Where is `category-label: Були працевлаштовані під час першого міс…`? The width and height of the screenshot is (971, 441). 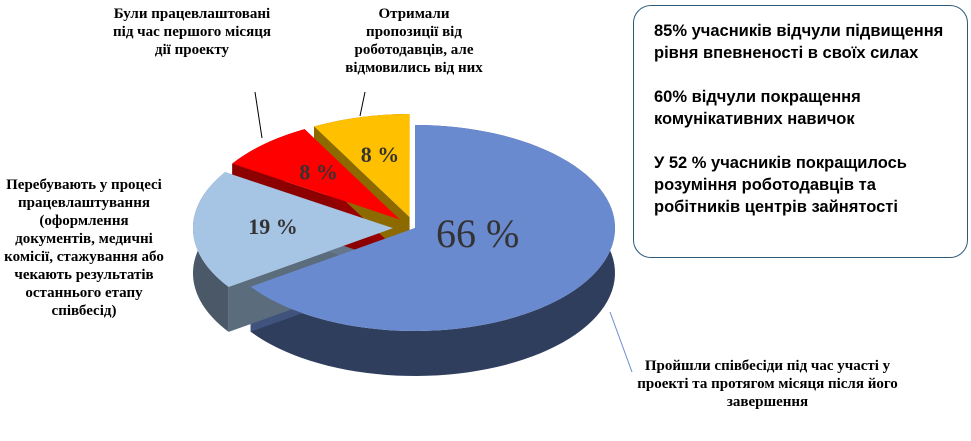
category-label: Були працевлаштовані під час першого міс… is located at coordinates (192, 32).